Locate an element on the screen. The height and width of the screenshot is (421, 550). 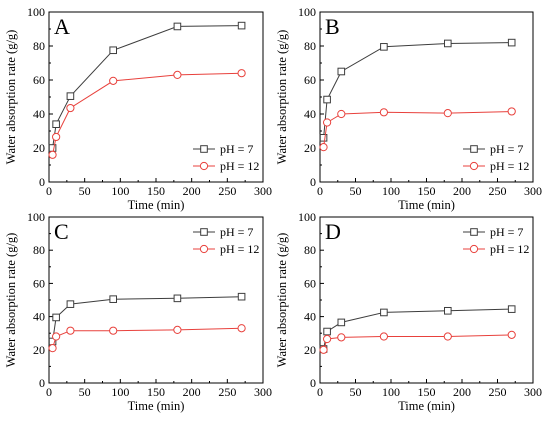
panel-label: D is located at coordinates (333, 231).